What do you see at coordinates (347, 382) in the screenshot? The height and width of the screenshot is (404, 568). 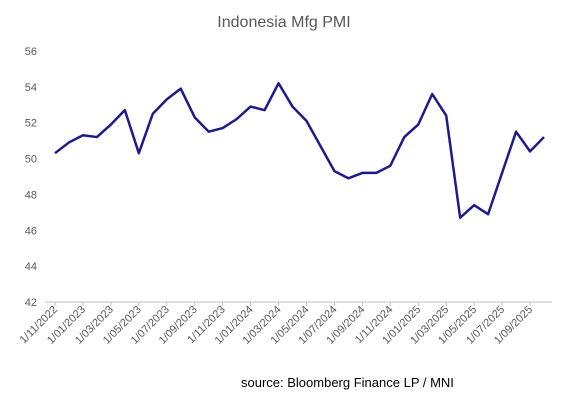 I see `source-note: source: Bloomberg Finance LP / MNI` at bounding box center [347, 382].